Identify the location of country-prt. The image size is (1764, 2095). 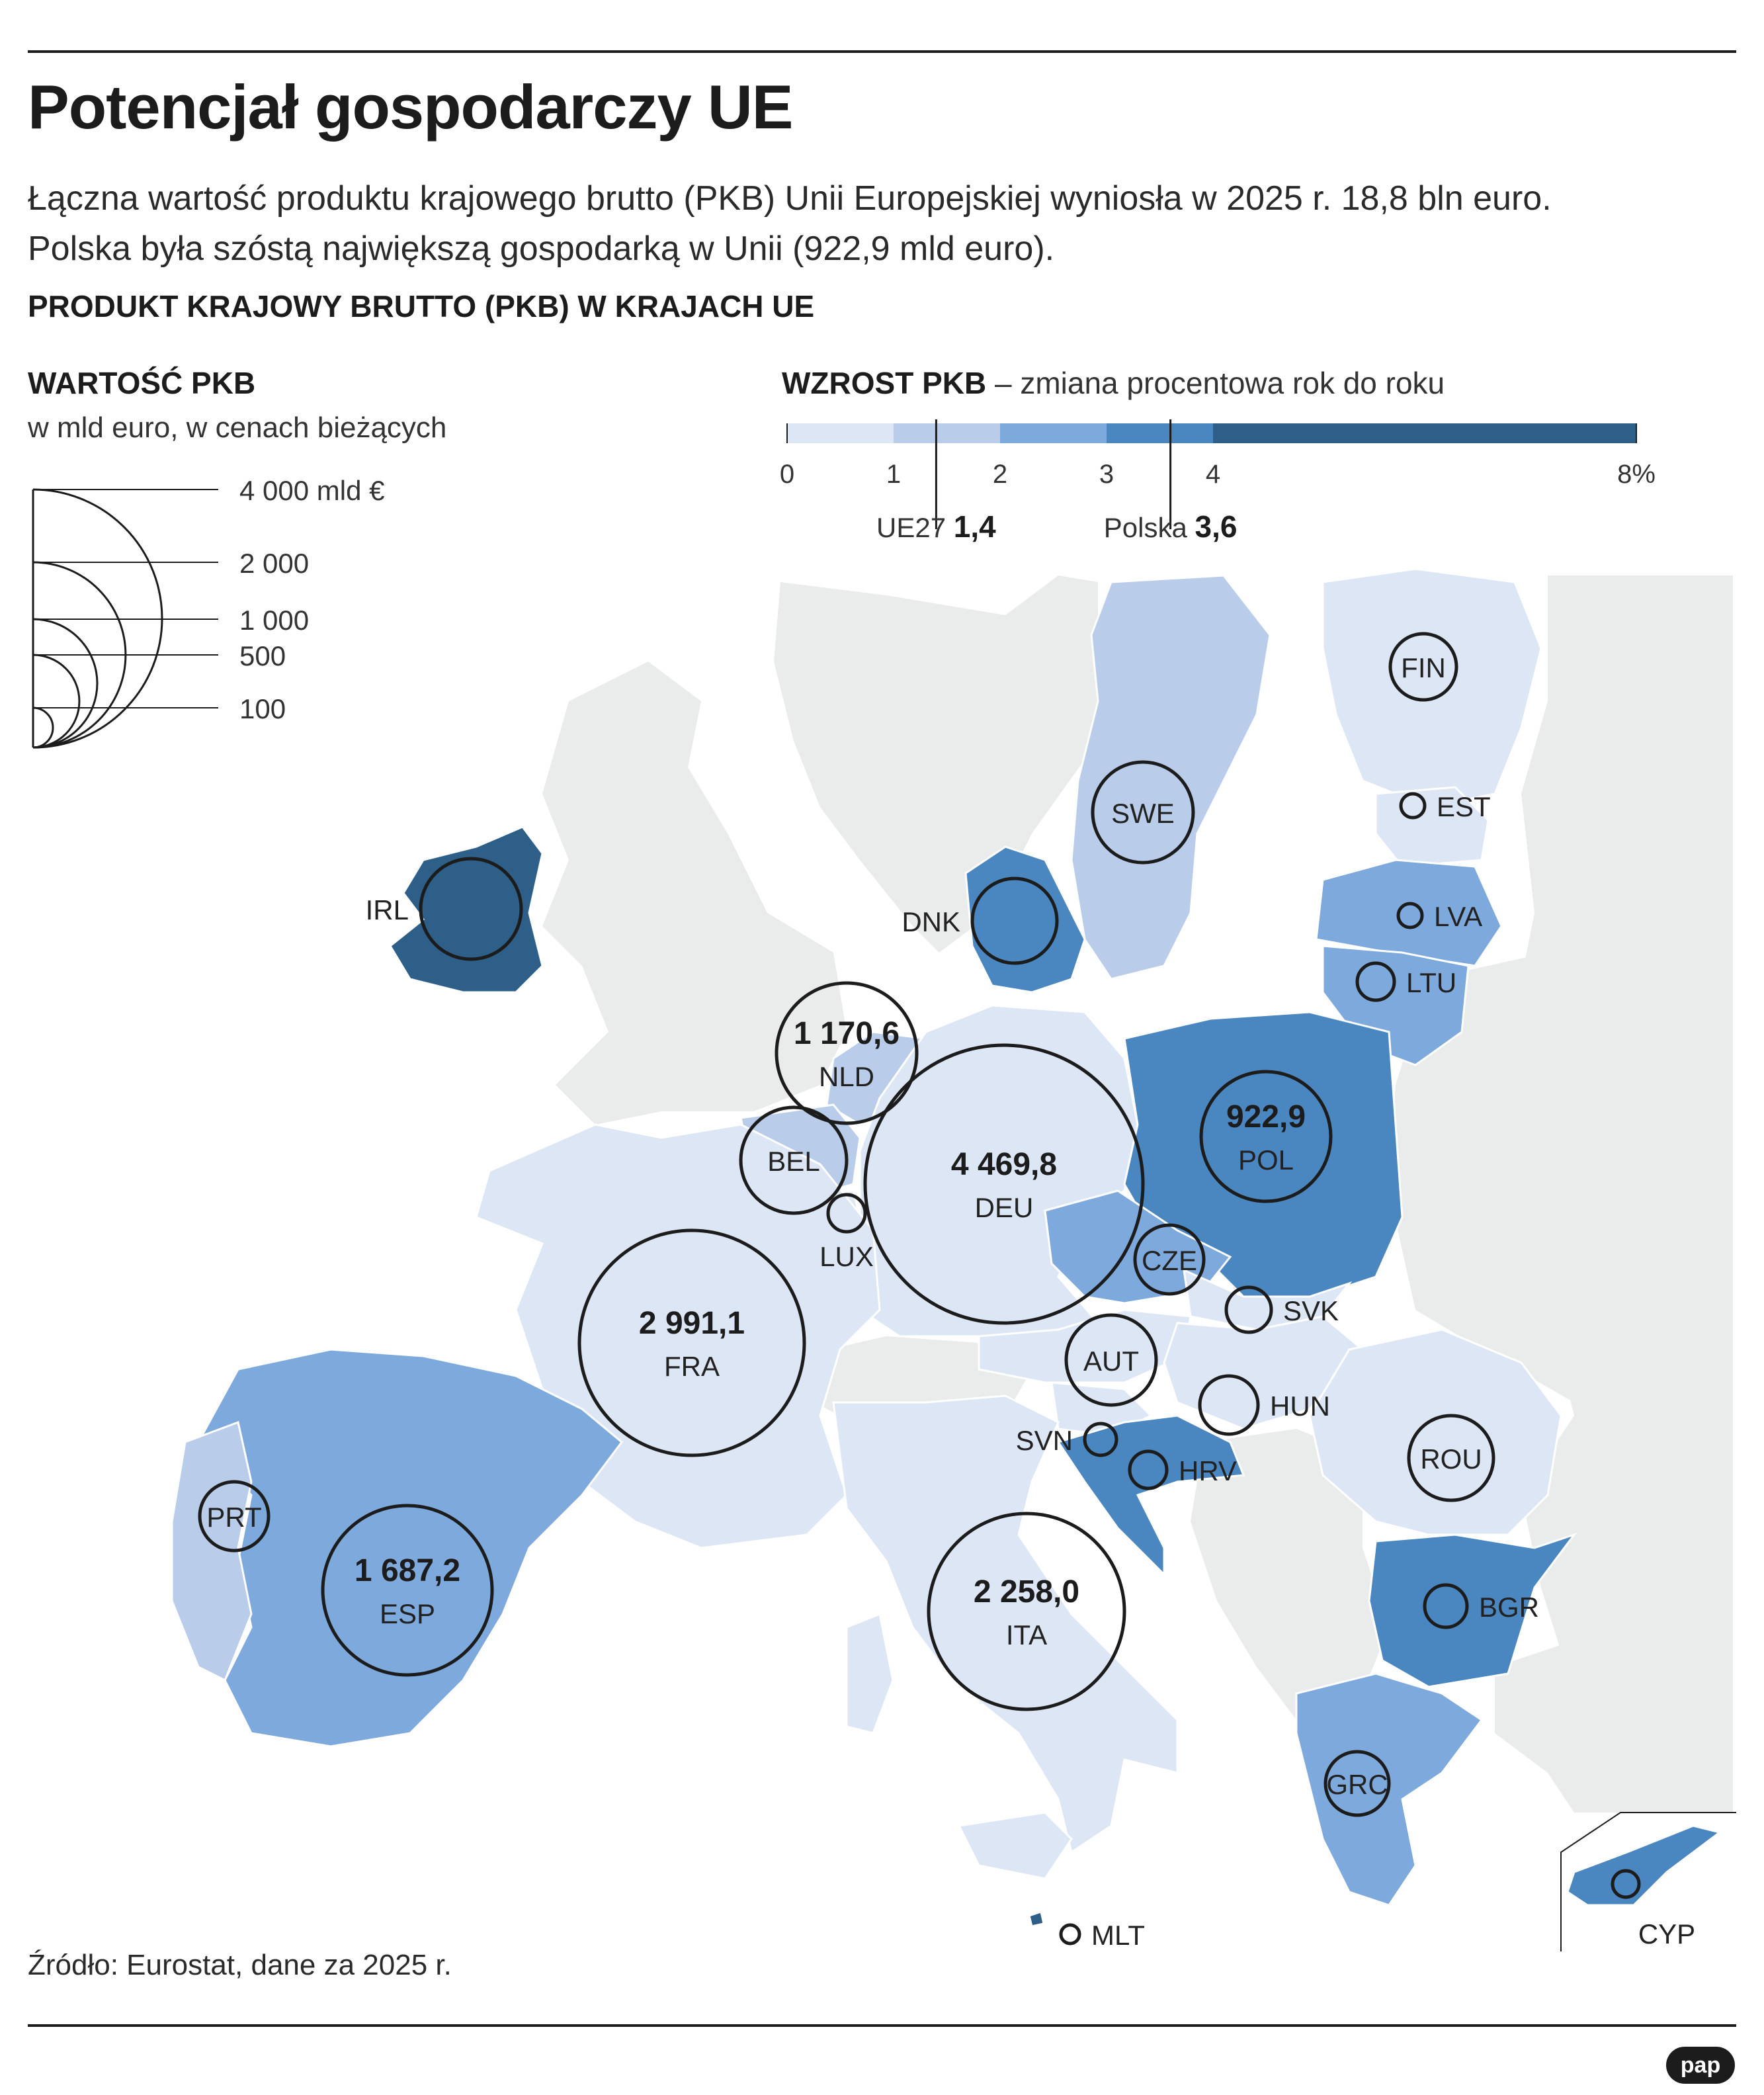
(212, 1551).